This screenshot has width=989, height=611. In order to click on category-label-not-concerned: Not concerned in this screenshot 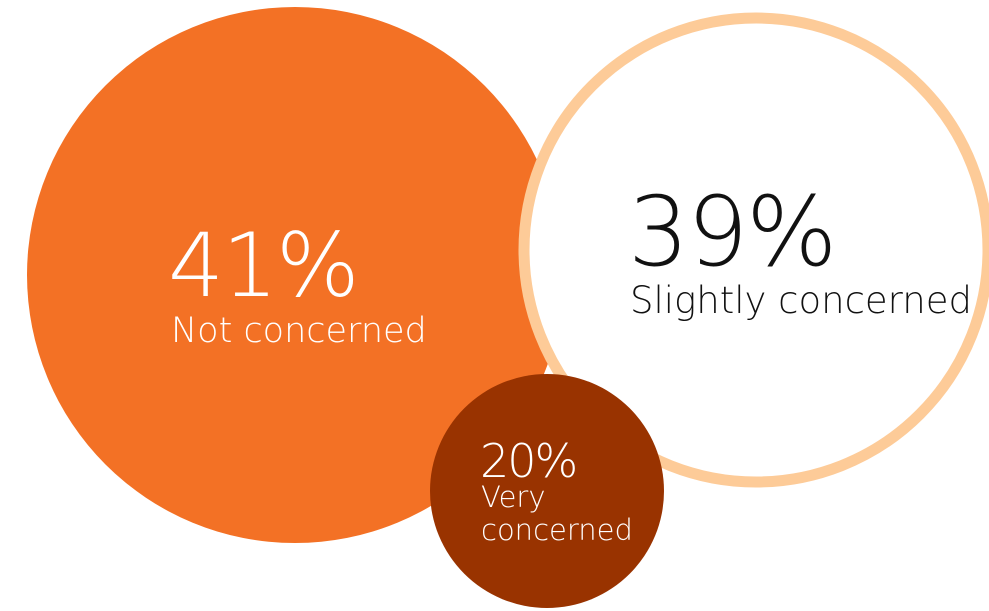, I will do `click(299, 331)`.